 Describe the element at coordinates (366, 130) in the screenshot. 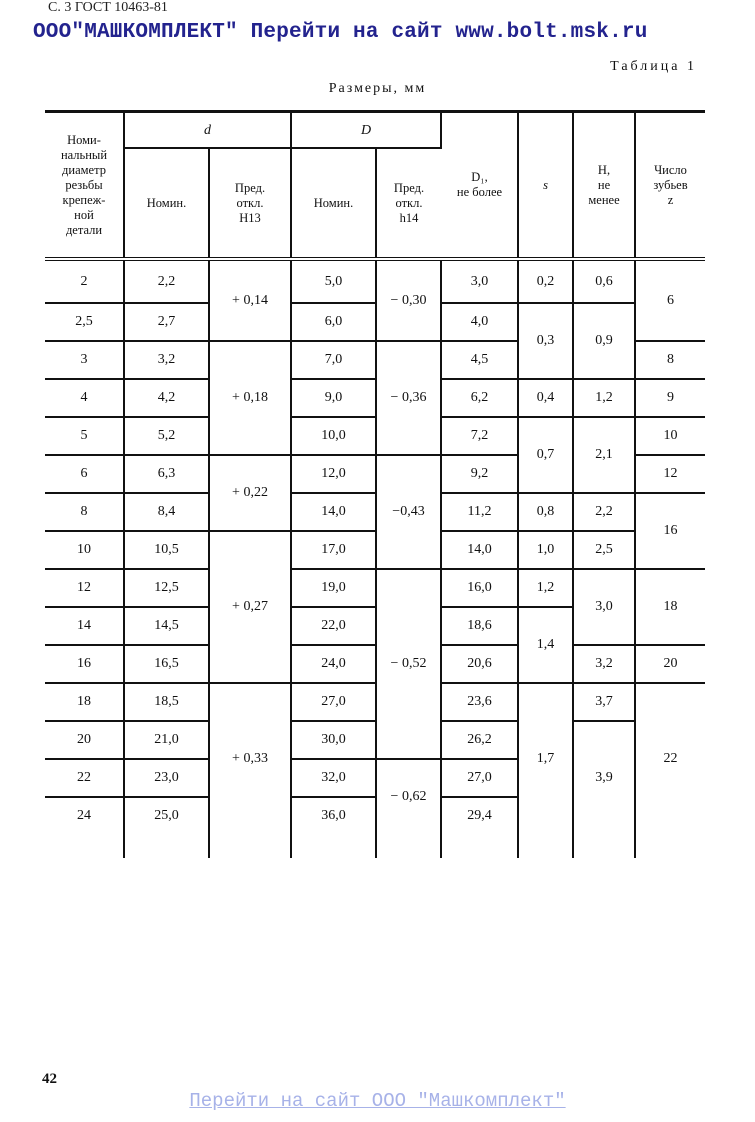

I see `col-group-D: D` at that location.